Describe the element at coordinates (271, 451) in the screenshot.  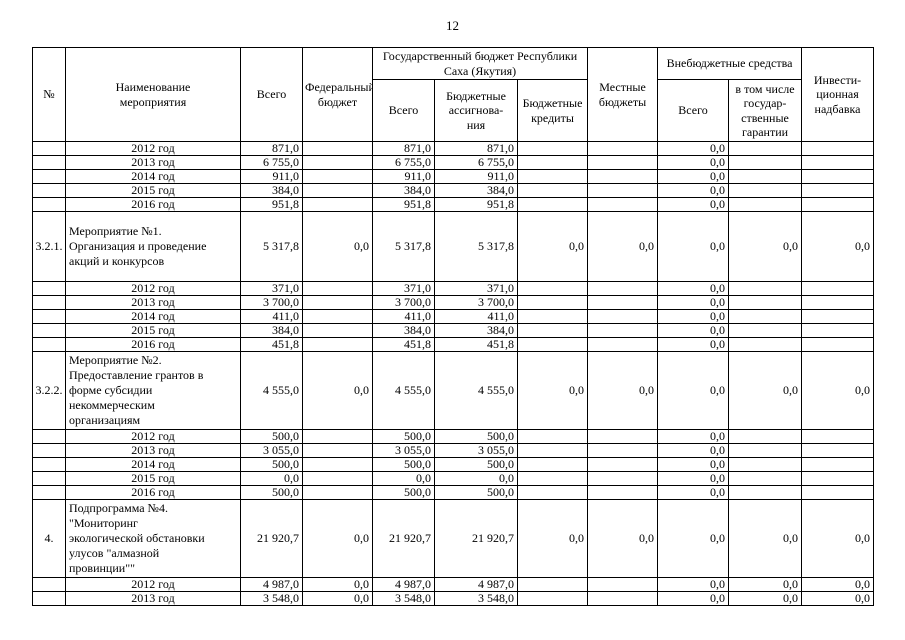
I see `value-cell: 3 055,0` at that location.